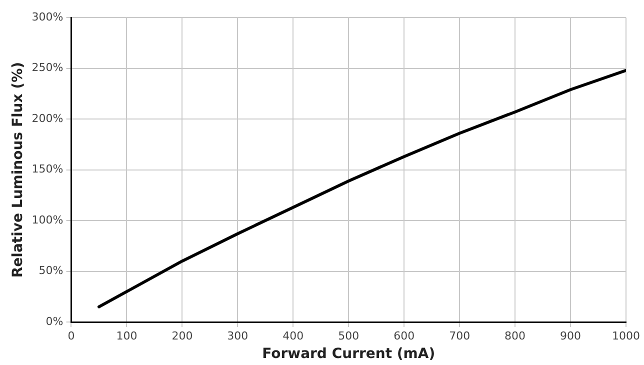 The height and width of the screenshot is (365, 644). I want to click on x-tick-label: 300, so click(237, 335).